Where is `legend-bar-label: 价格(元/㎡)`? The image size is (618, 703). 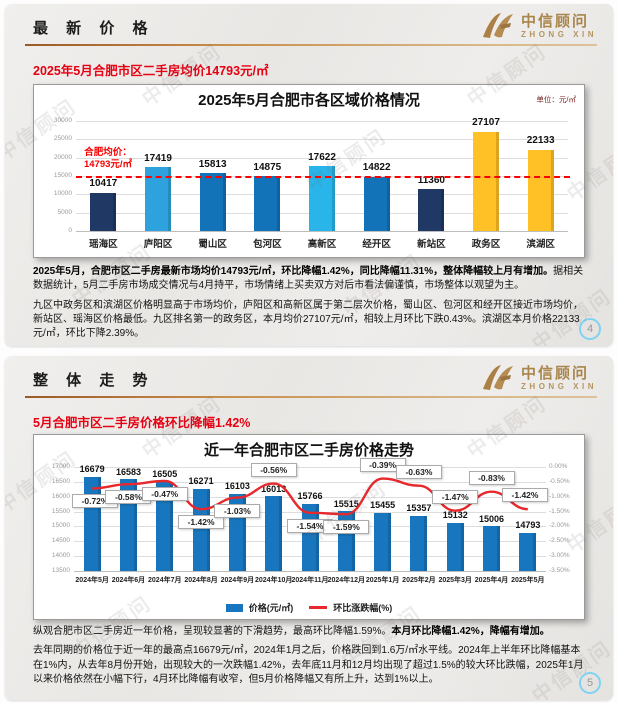
legend-bar-label: 价格(元/㎡) is located at coordinates (271, 608).